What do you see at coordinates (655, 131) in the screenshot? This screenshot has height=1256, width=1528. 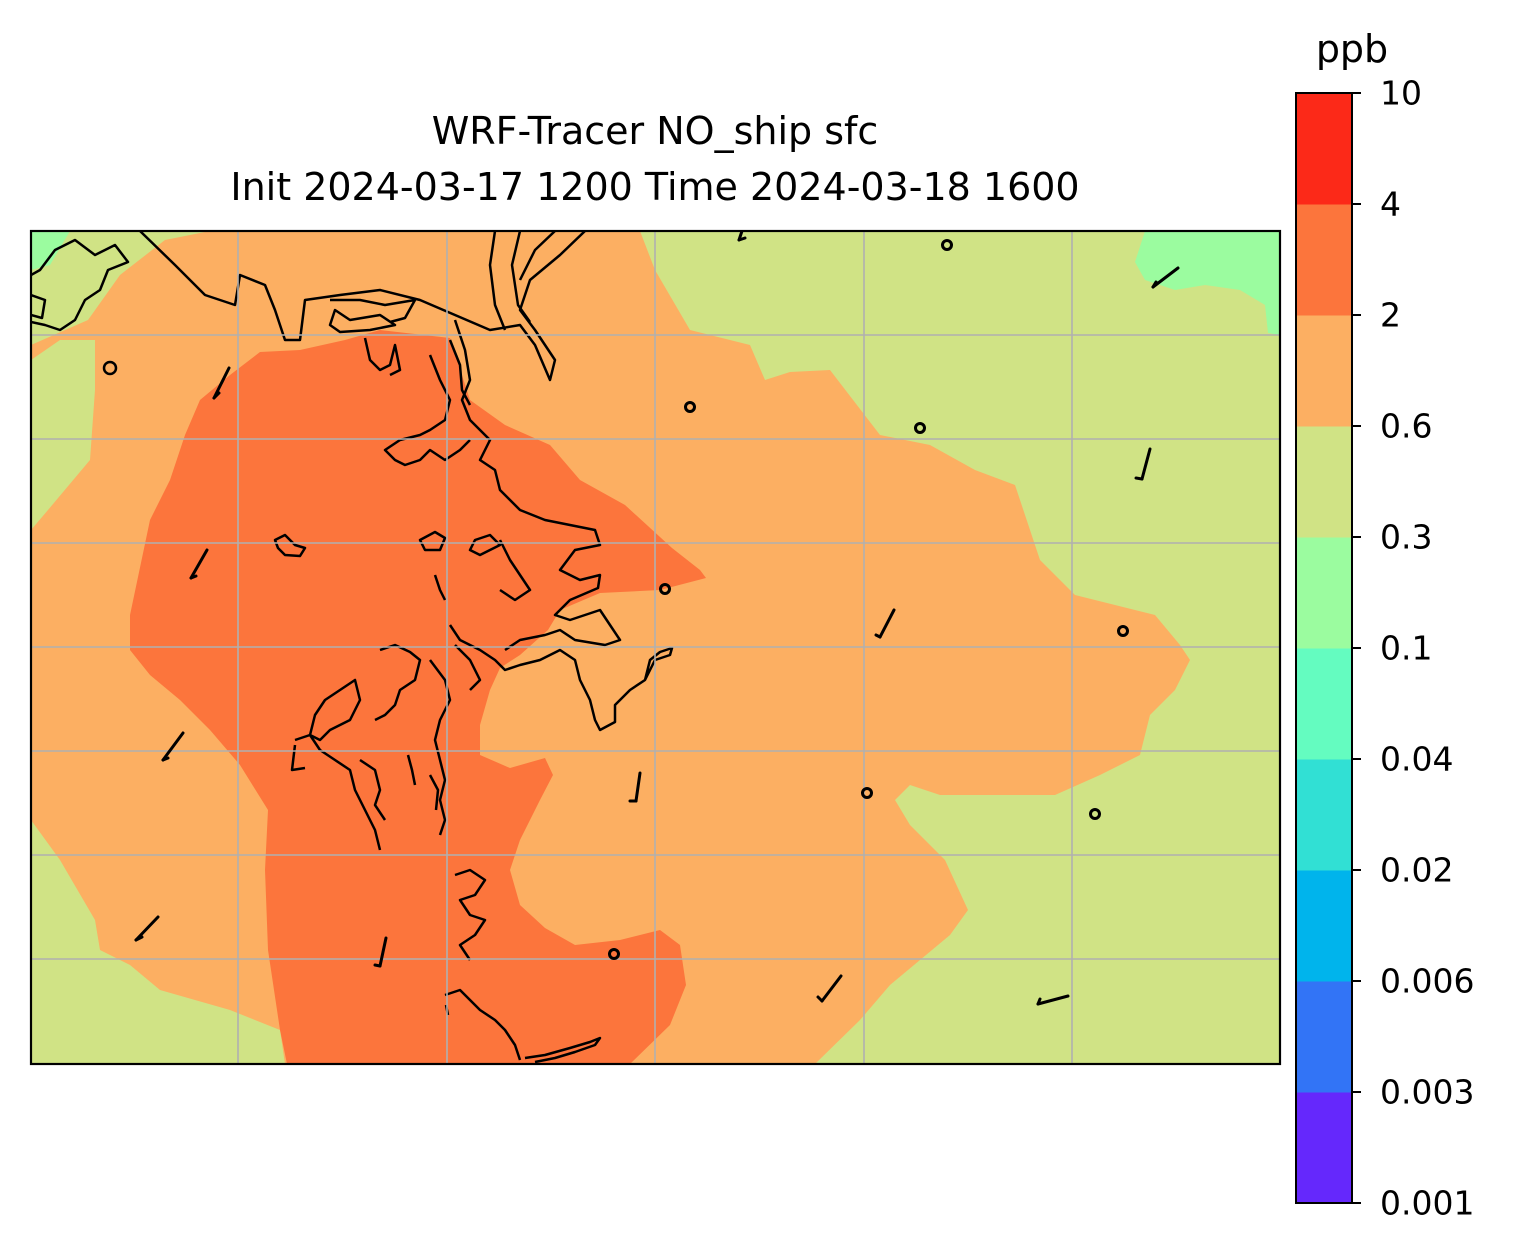 I see `chart-title-line1: WRF-Tracer NO_ship sfc` at bounding box center [655, 131].